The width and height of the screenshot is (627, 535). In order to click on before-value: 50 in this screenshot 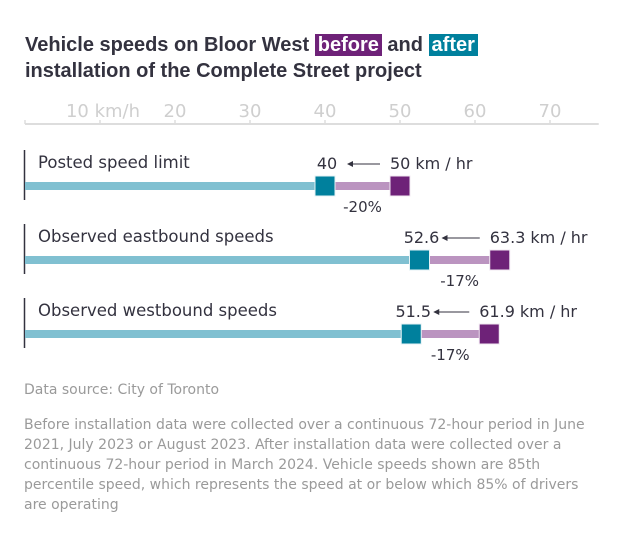, I will do `click(400, 163)`.